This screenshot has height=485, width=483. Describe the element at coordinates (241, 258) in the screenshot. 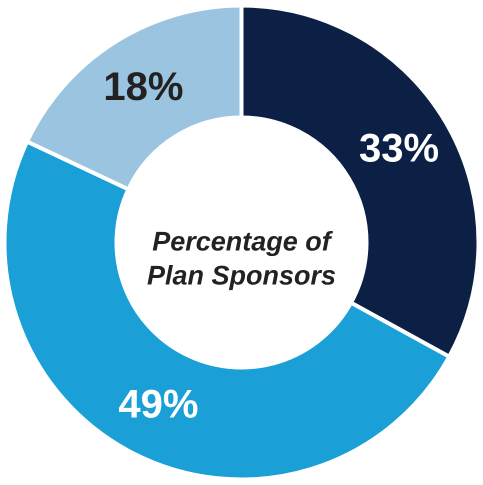

I see `text: Percentage of Plan Sponsors` at that location.